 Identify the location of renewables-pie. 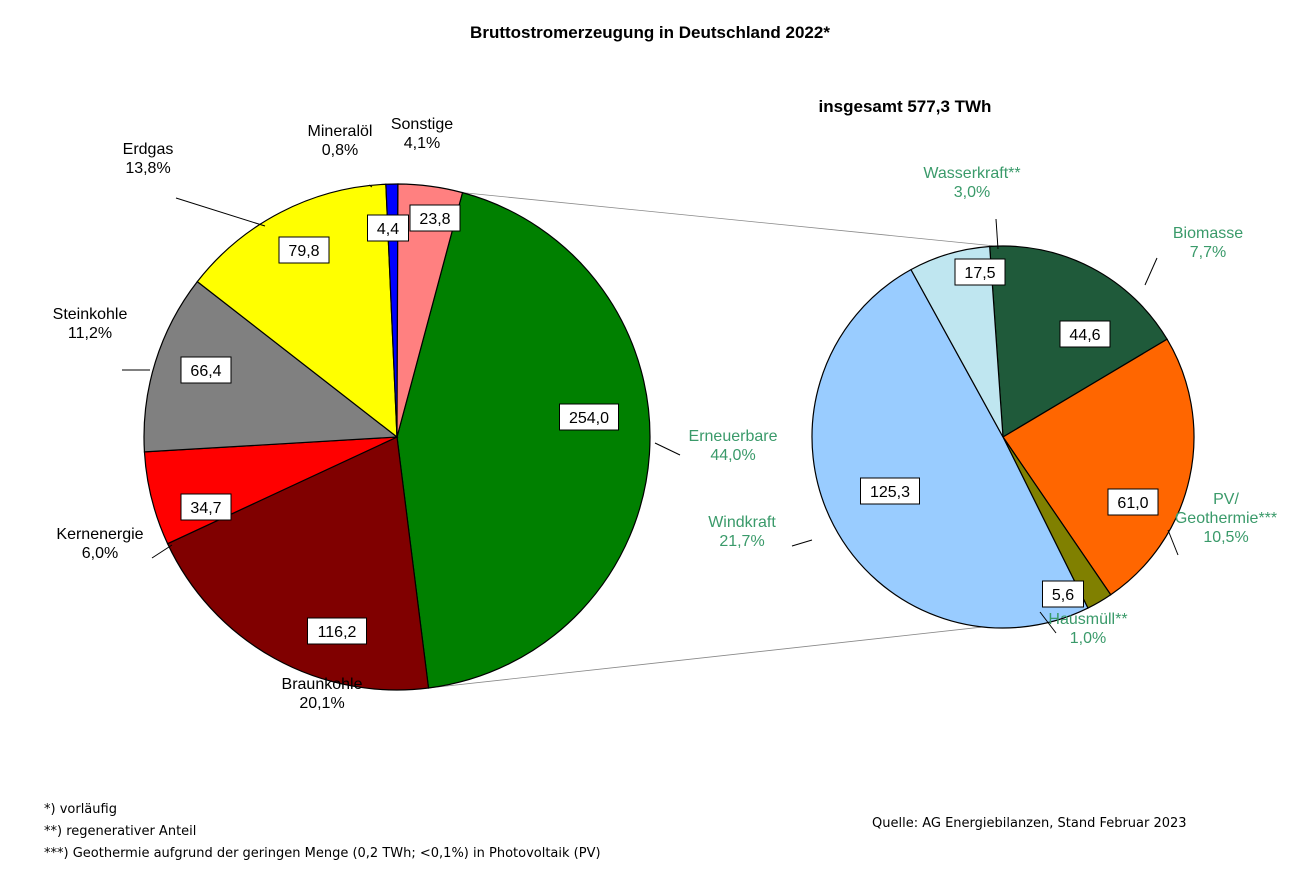
(1003, 437).